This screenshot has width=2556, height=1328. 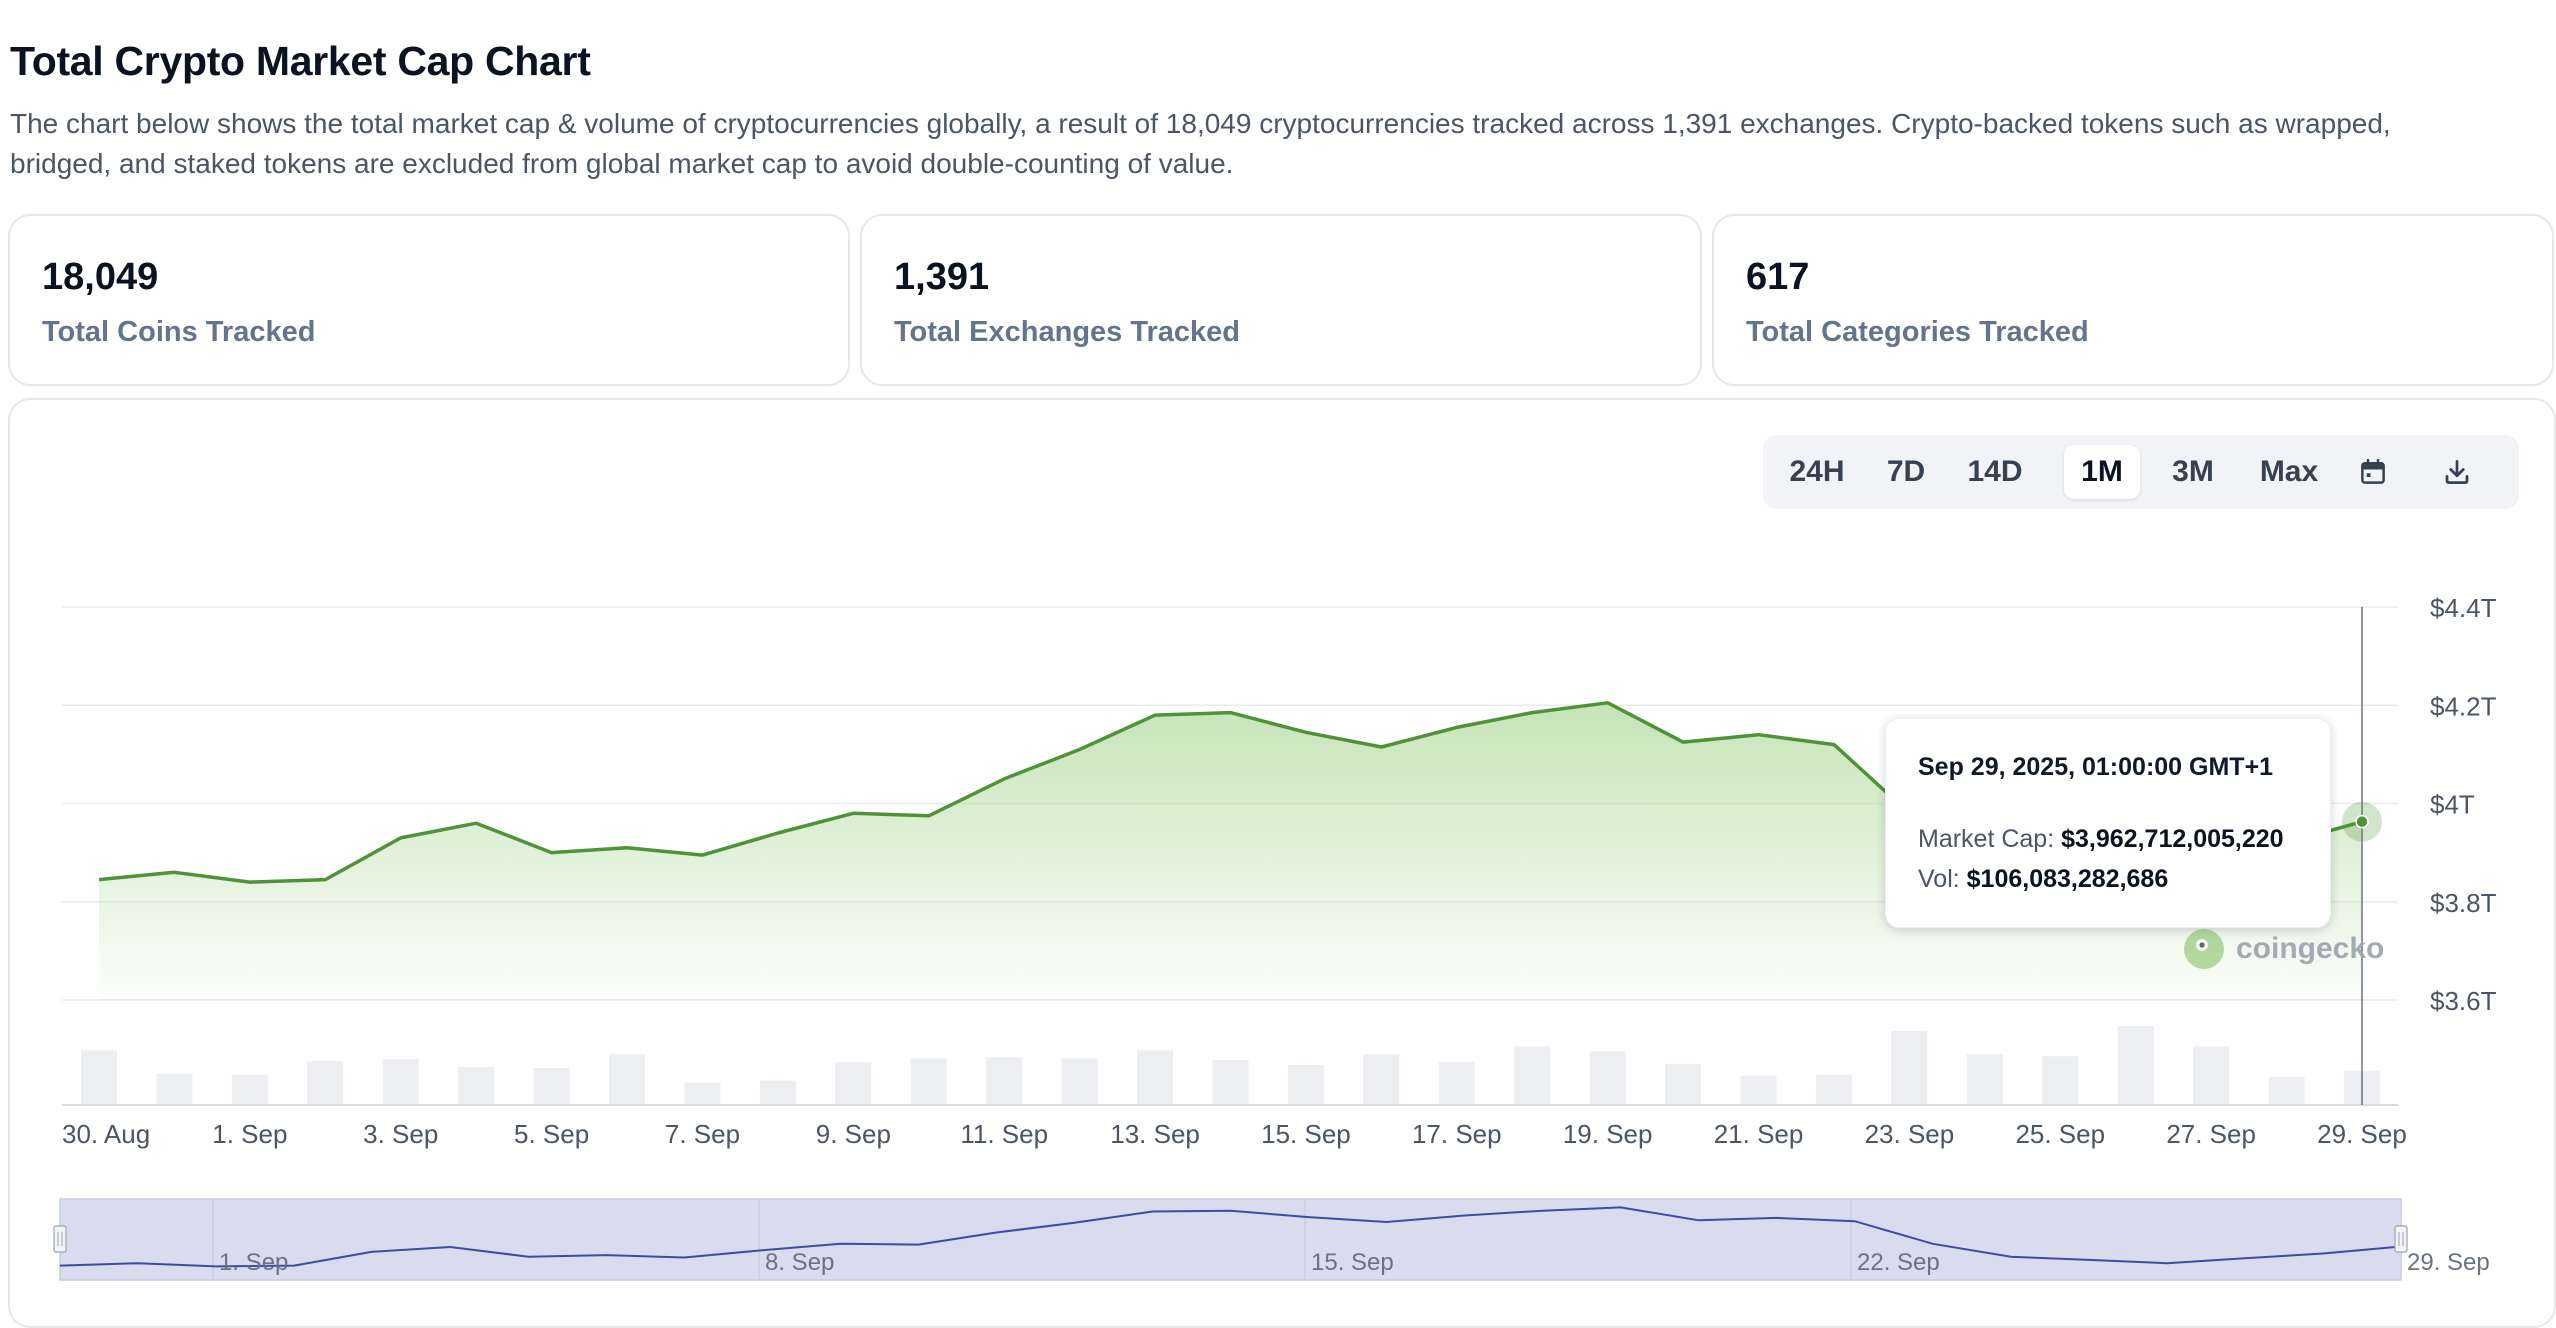 What do you see at coordinates (799, 1262) in the screenshot?
I see `navigator-tick-label: 8. Sep` at bounding box center [799, 1262].